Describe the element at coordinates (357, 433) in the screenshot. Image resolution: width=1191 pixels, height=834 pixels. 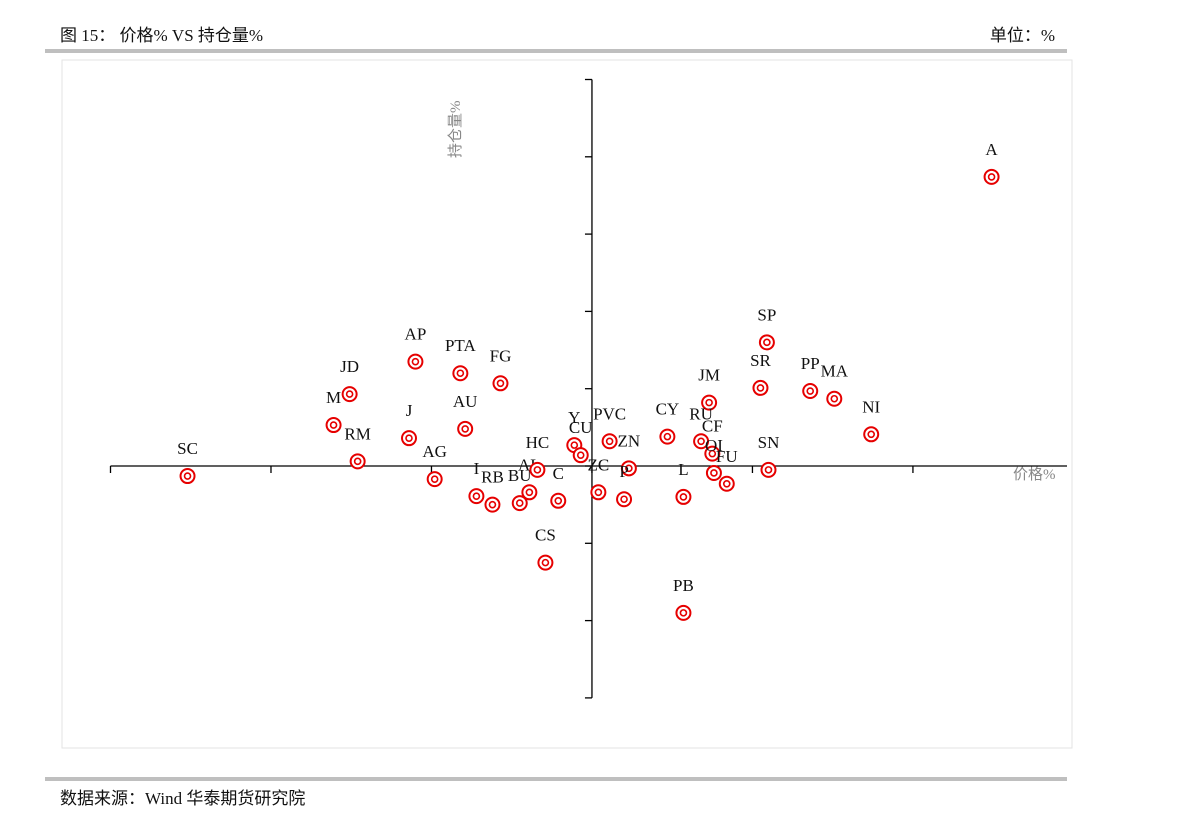
I see `point-label: RM` at that location.